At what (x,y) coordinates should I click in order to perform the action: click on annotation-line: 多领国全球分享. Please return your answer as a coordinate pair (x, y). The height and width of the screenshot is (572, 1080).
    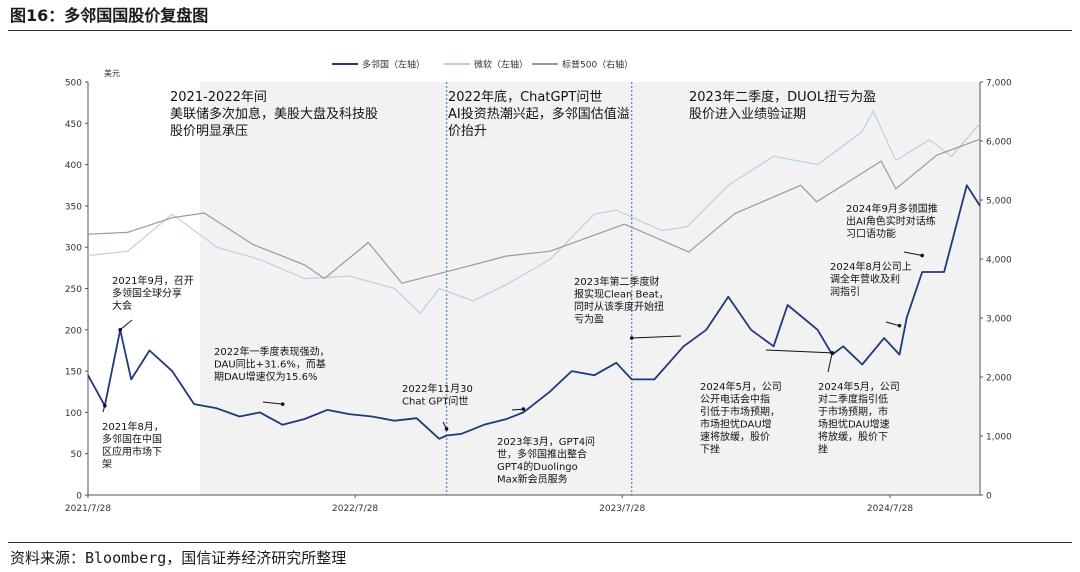
    Looking at the image, I should click on (147, 293).